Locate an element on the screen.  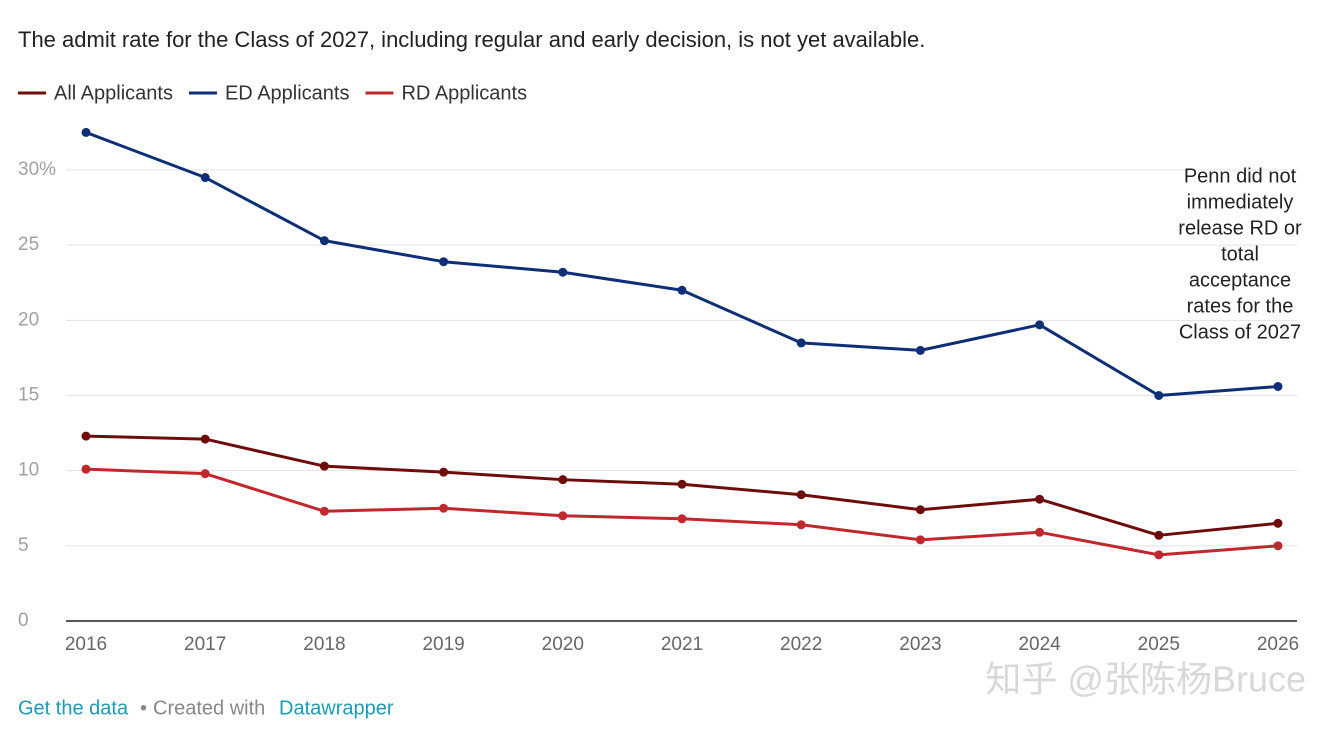
y-tick-label: 30% is located at coordinates (37, 169).